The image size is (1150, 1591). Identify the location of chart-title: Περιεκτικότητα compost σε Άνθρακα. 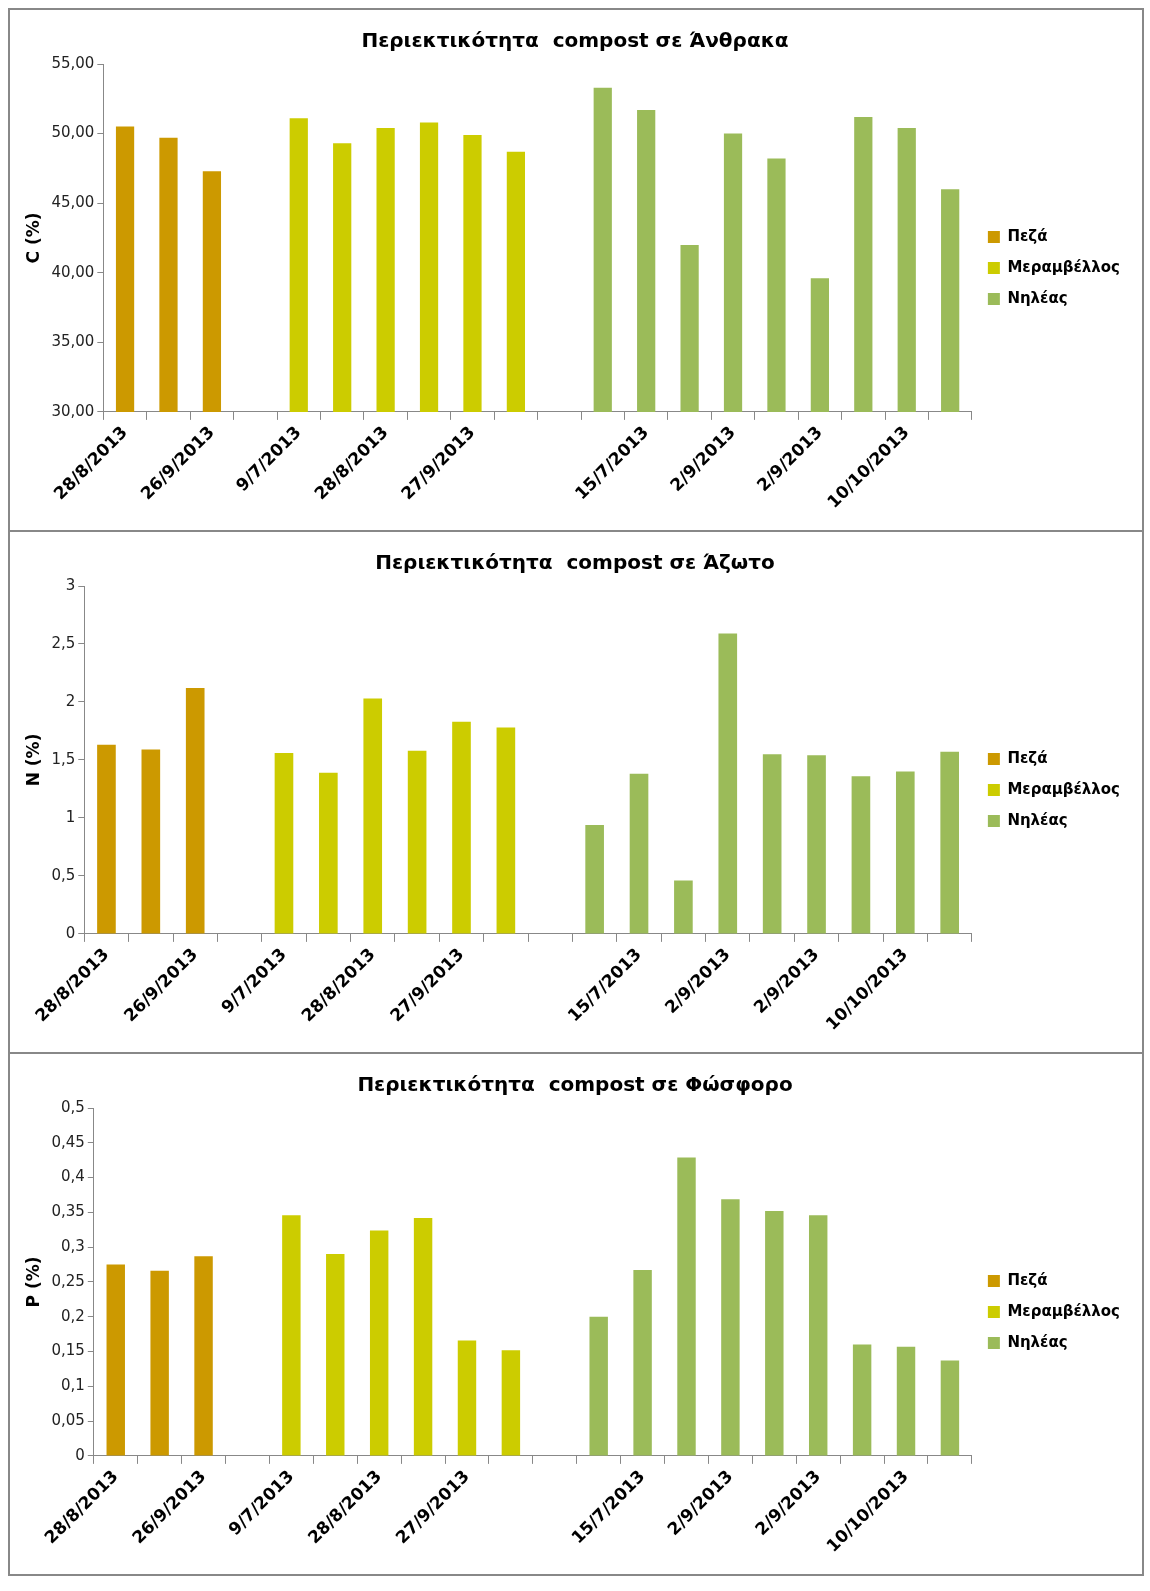
(575, 40).